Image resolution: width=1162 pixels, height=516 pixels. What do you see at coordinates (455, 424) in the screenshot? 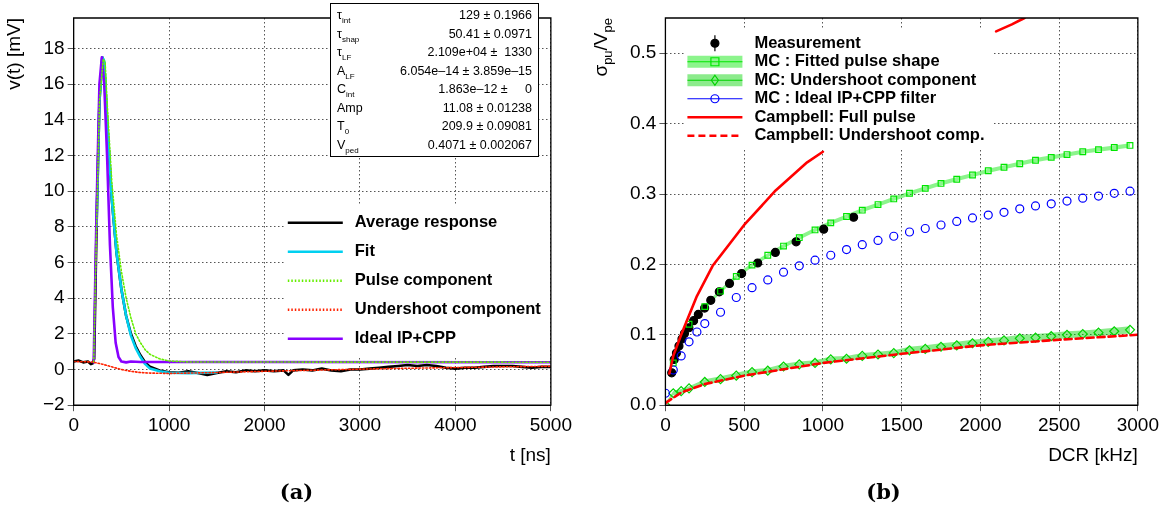
I see `x-tick-label: 4000` at bounding box center [455, 424].